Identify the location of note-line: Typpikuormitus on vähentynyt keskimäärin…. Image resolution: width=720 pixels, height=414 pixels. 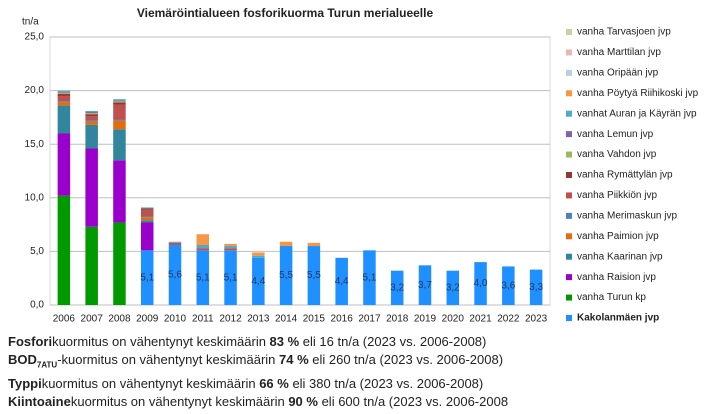
(258, 384).